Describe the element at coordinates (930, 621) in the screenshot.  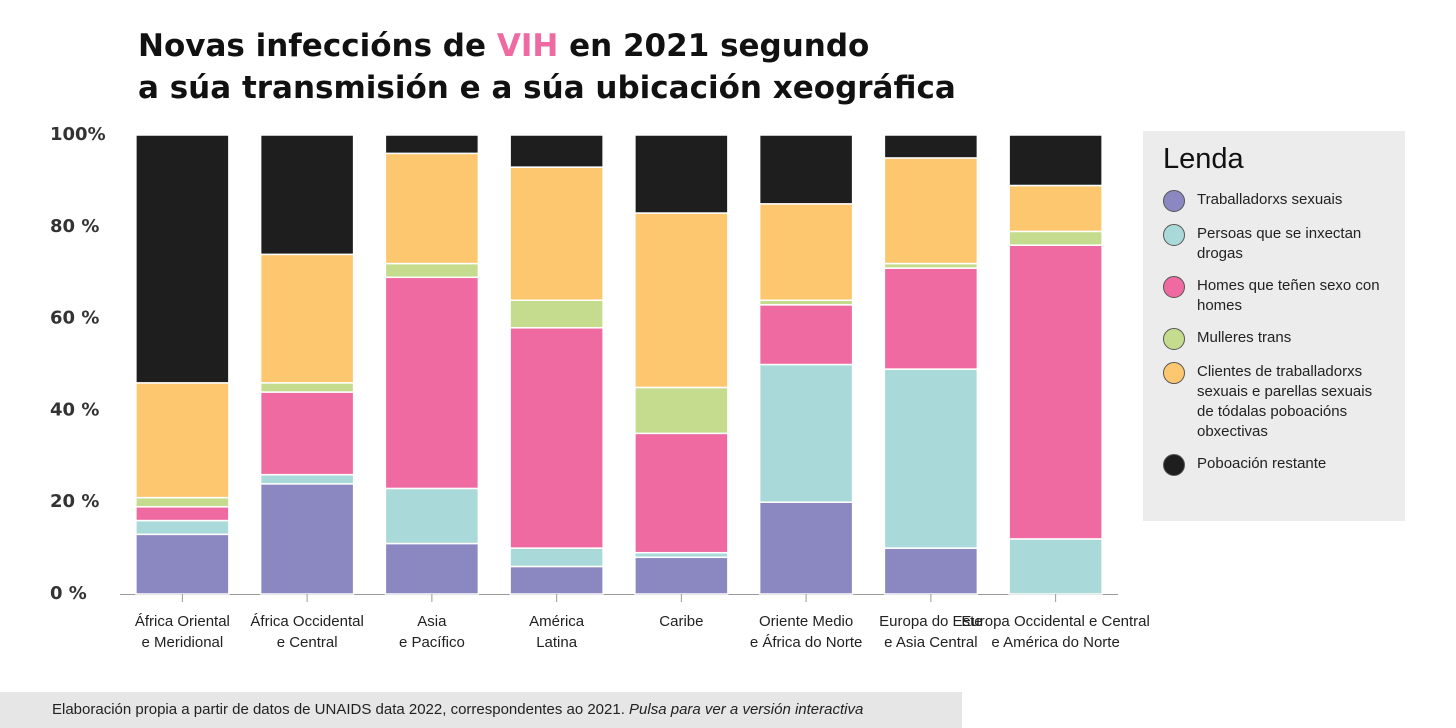
I see `x-tick-line: Europa do Este` at that location.